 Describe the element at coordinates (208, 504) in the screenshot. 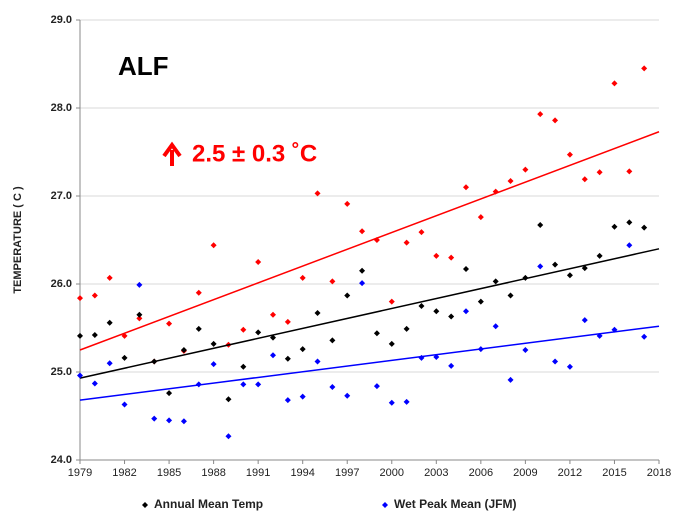

I see `legend-label: Annual Mean Temp` at that location.